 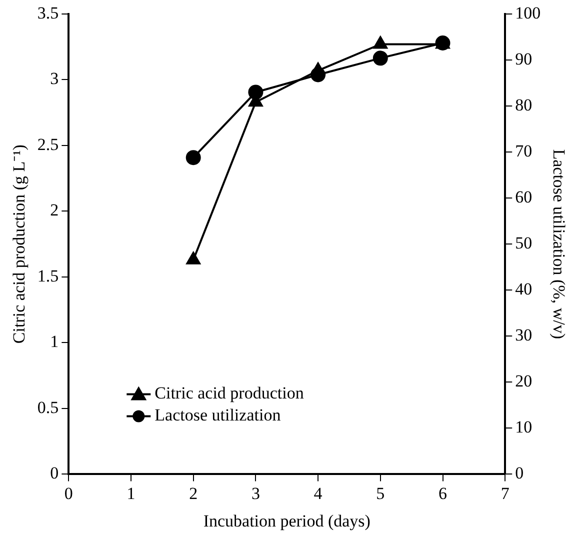 What do you see at coordinates (19, 244) in the screenshot?
I see `y-axis-title: Citric acid production (g L⁻¹)` at bounding box center [19, 244].